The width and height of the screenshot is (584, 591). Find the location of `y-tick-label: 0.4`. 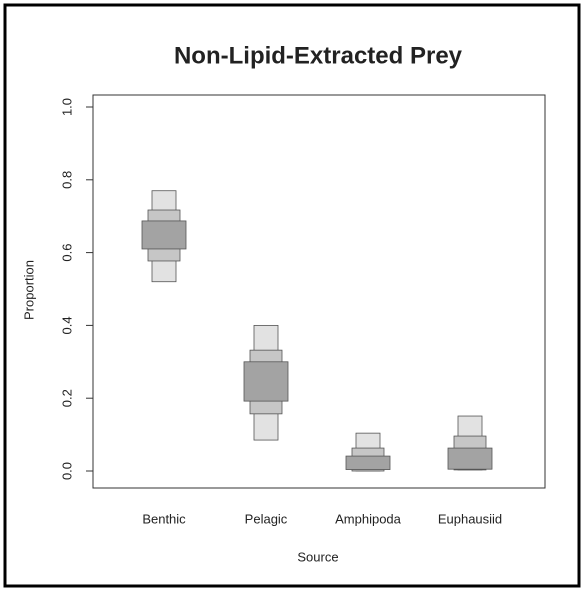

y-tick-label: 0.4 is located at coordinates (66, 325).